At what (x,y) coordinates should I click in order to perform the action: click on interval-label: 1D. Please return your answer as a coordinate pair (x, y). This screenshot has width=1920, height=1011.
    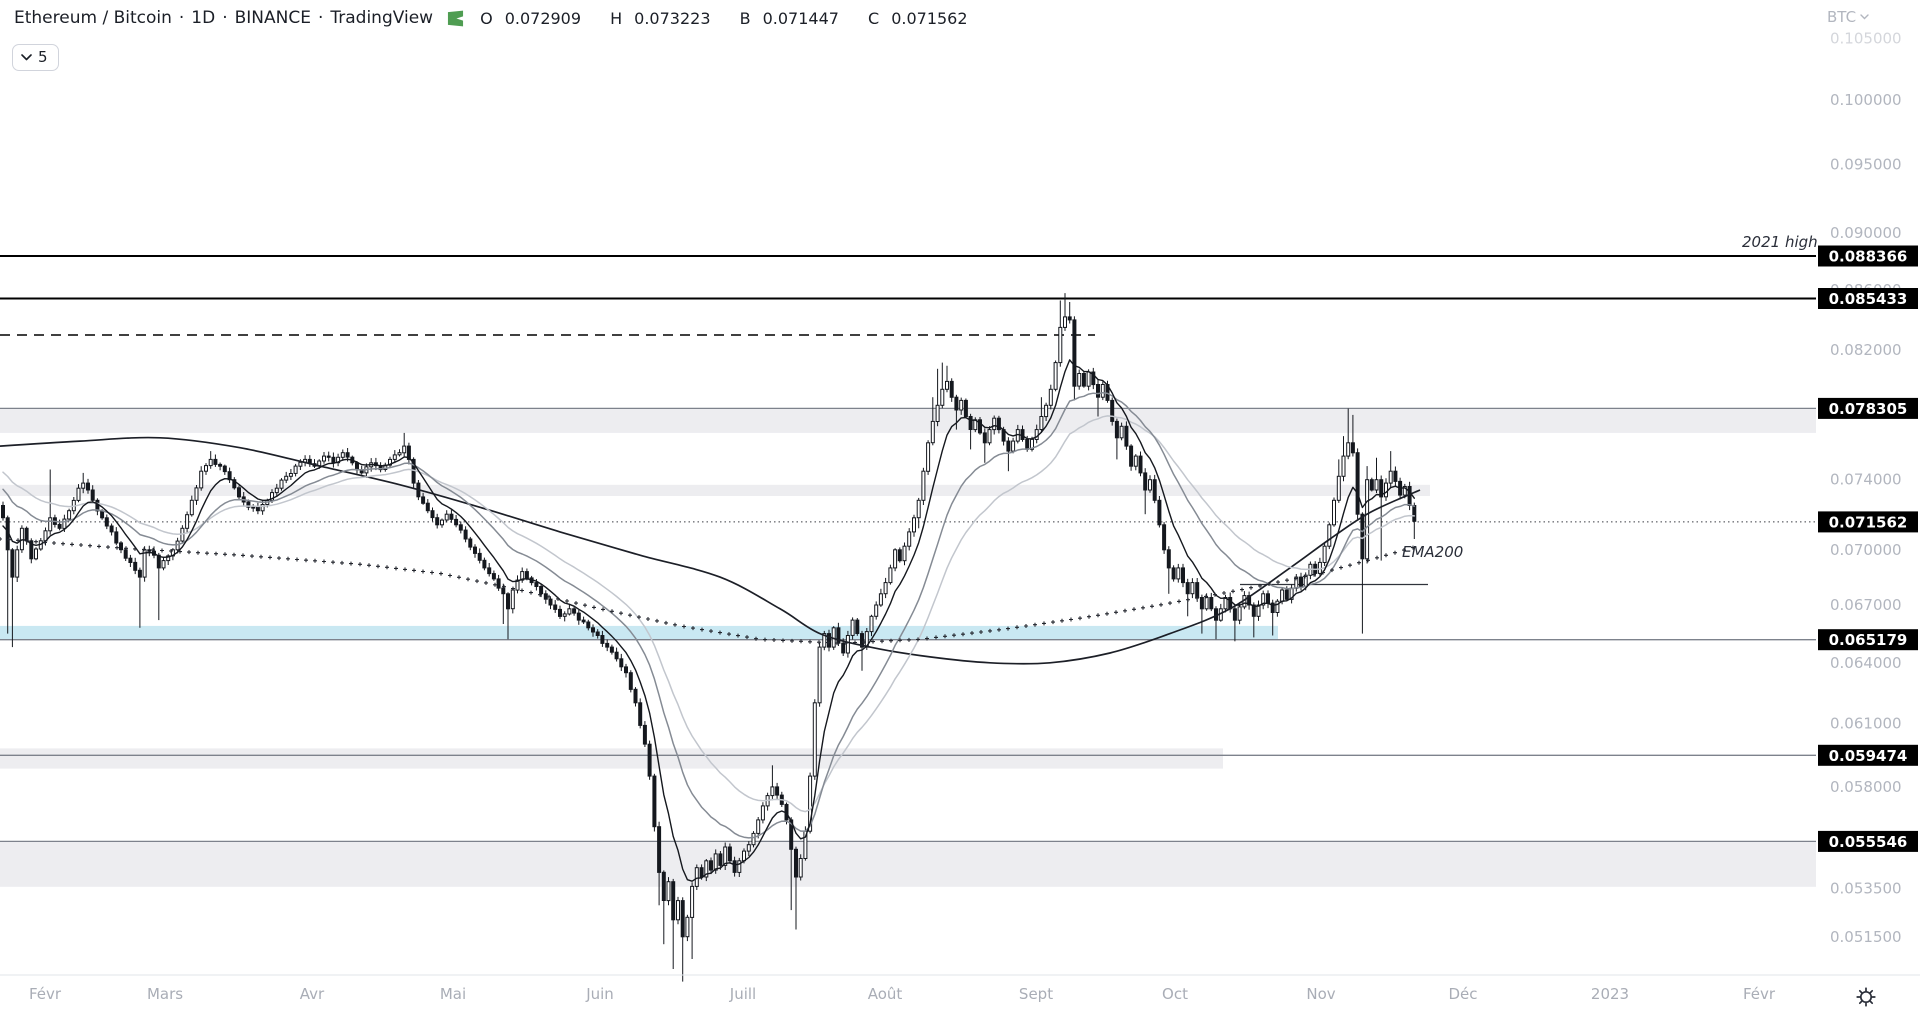
    Looking at the image, I should click on (203, 18).